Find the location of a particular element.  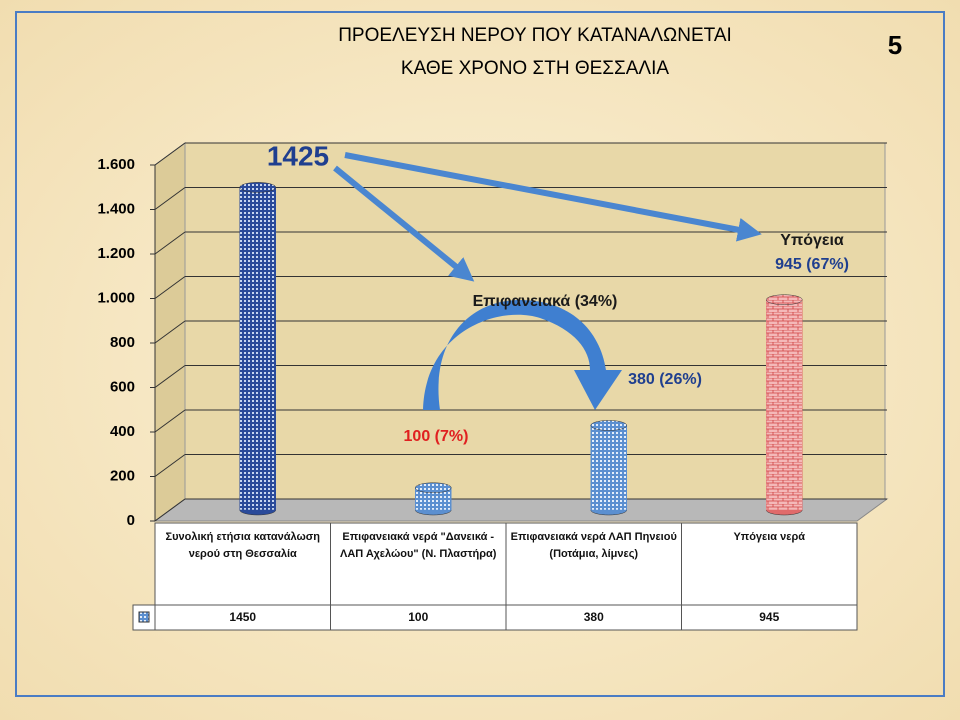

y-tick-label: 1.000 is located at coordinates (116, 297).